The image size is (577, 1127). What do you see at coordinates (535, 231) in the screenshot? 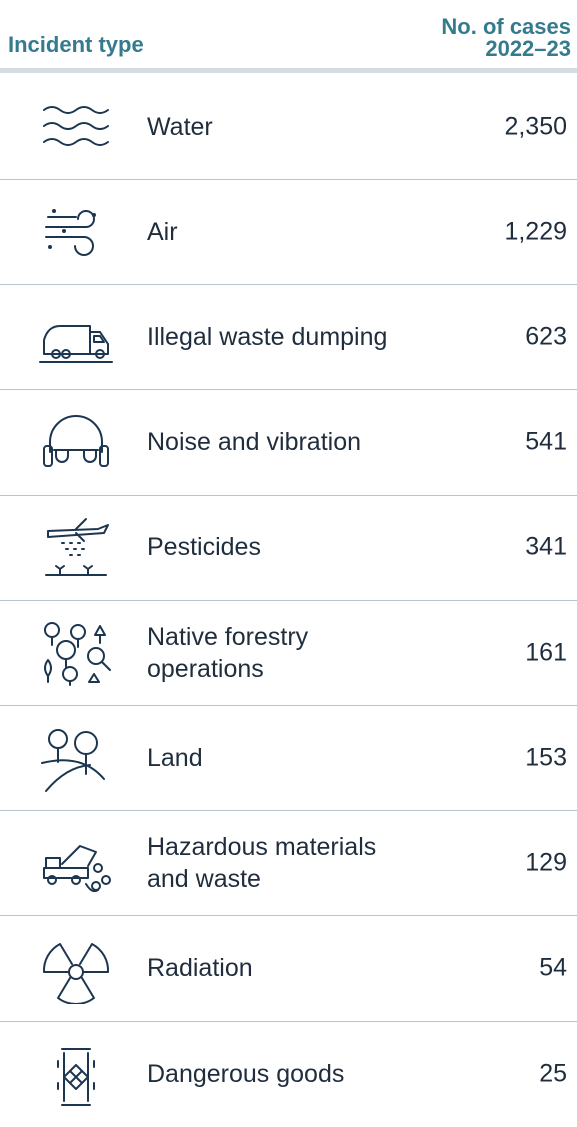
I see `case-count: 1,229` at bounding box center [535, 231].